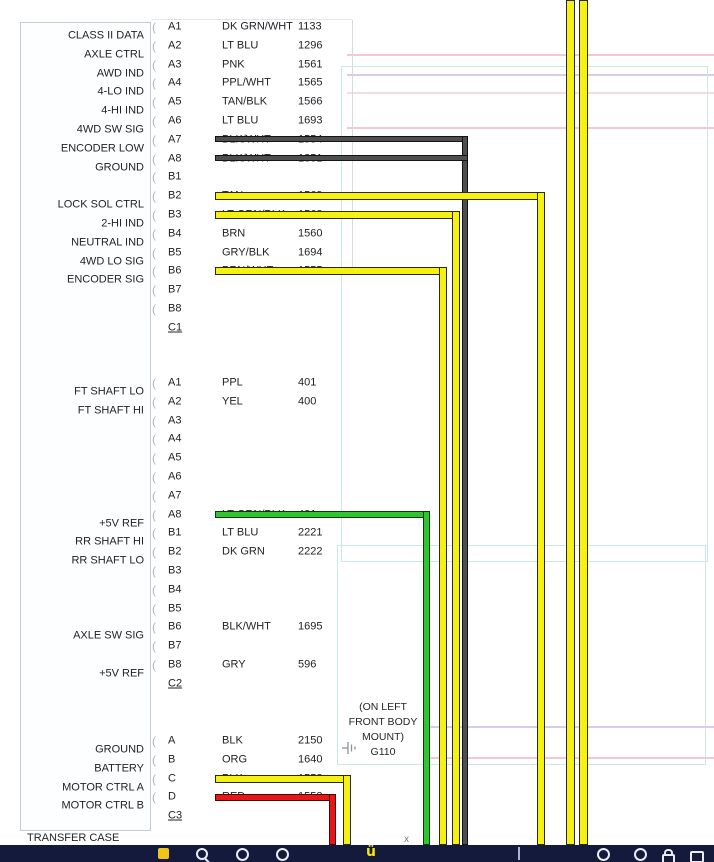 This screenshot has height=862, width=714. I want to click on circuit-number: 2150, so click(310, 740).